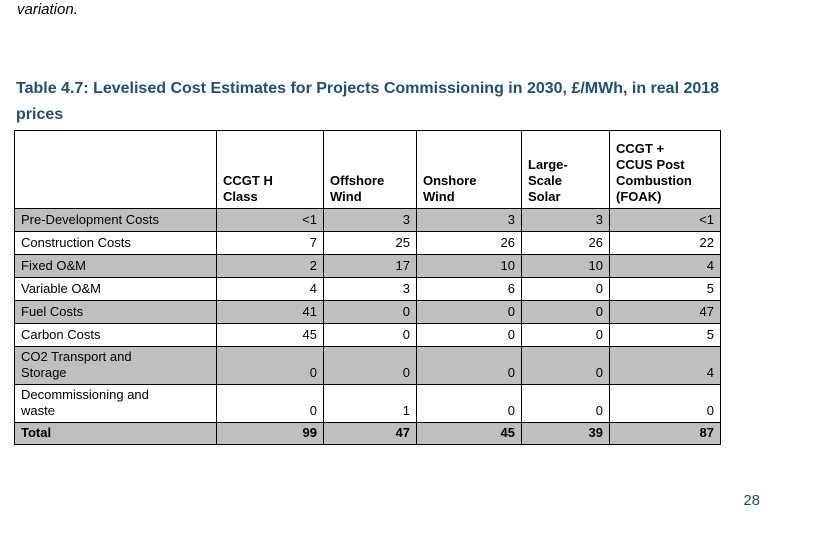 The image size is (816, 537). Describe the element at coordinates (115, 335) in the screenshot. I see `row-label: Carbon Costs` at that location.